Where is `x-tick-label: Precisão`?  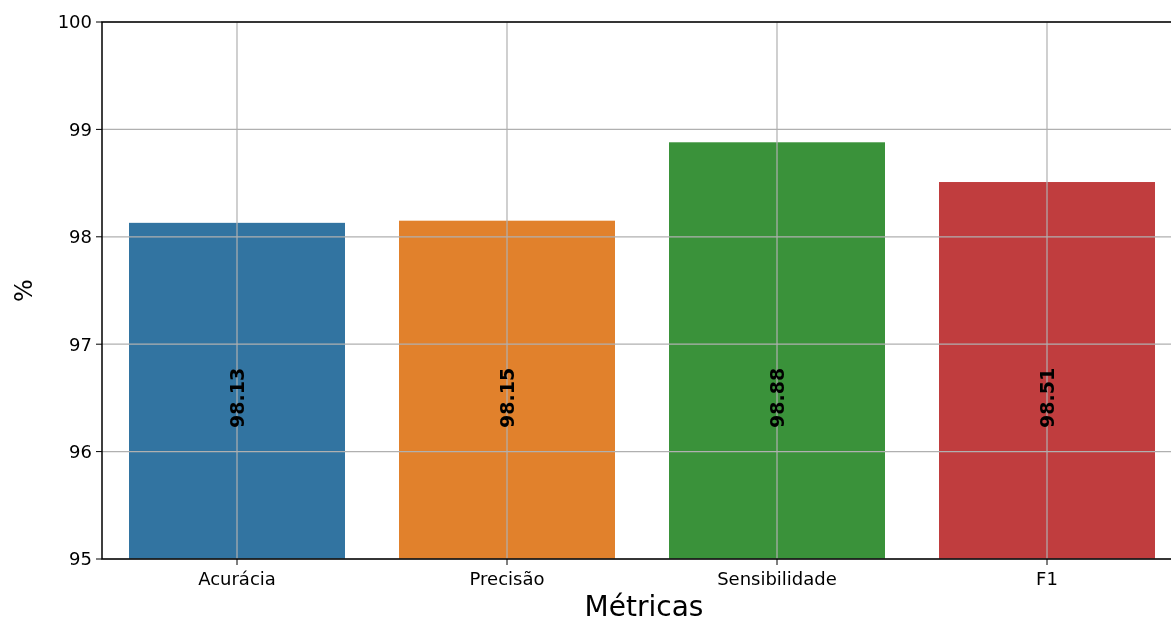
x-tick-label: Precisão is located at coordinates (507, 578).